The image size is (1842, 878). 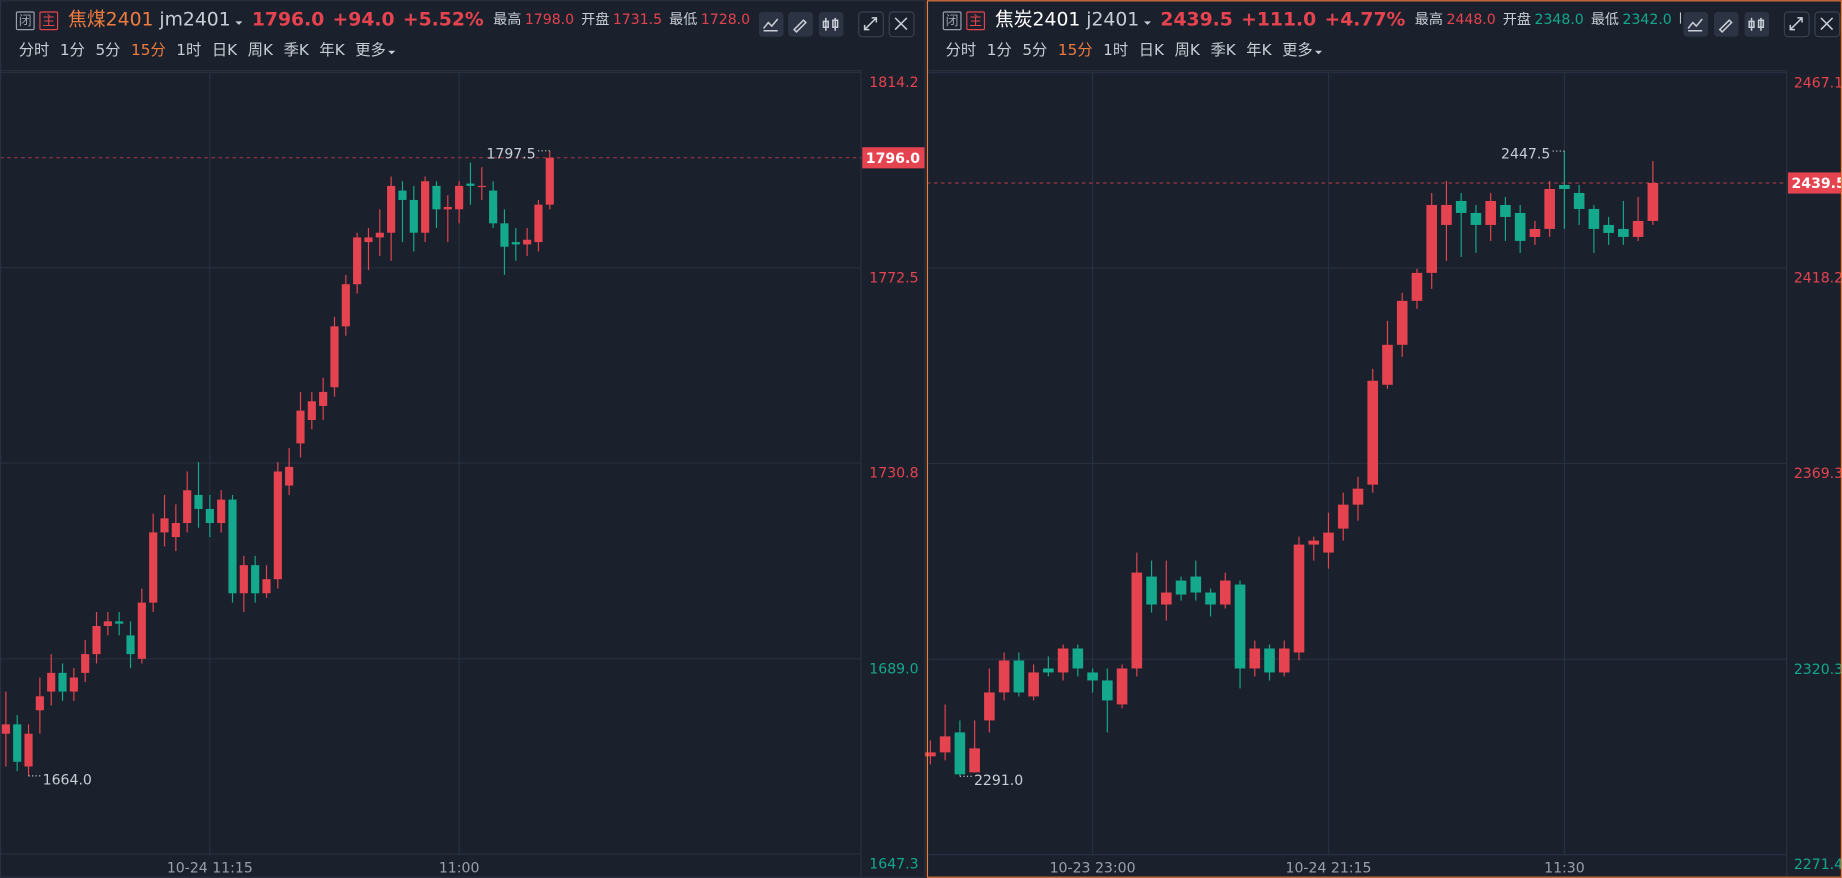 What do you see at coordinates (1564, 868) in the screenshot?
I see `x-tick-label: 11:30` at bounding box center [1564, 868].